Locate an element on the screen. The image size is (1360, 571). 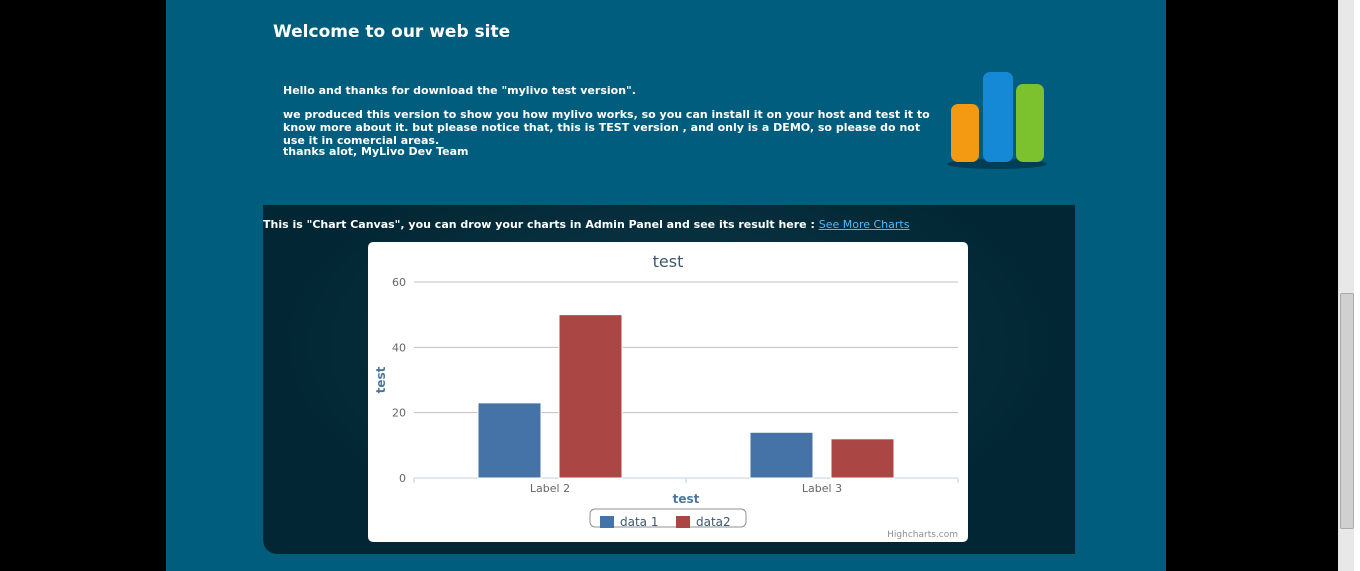
x-tick-label: Label 3 is located at coordinates (822, 488).